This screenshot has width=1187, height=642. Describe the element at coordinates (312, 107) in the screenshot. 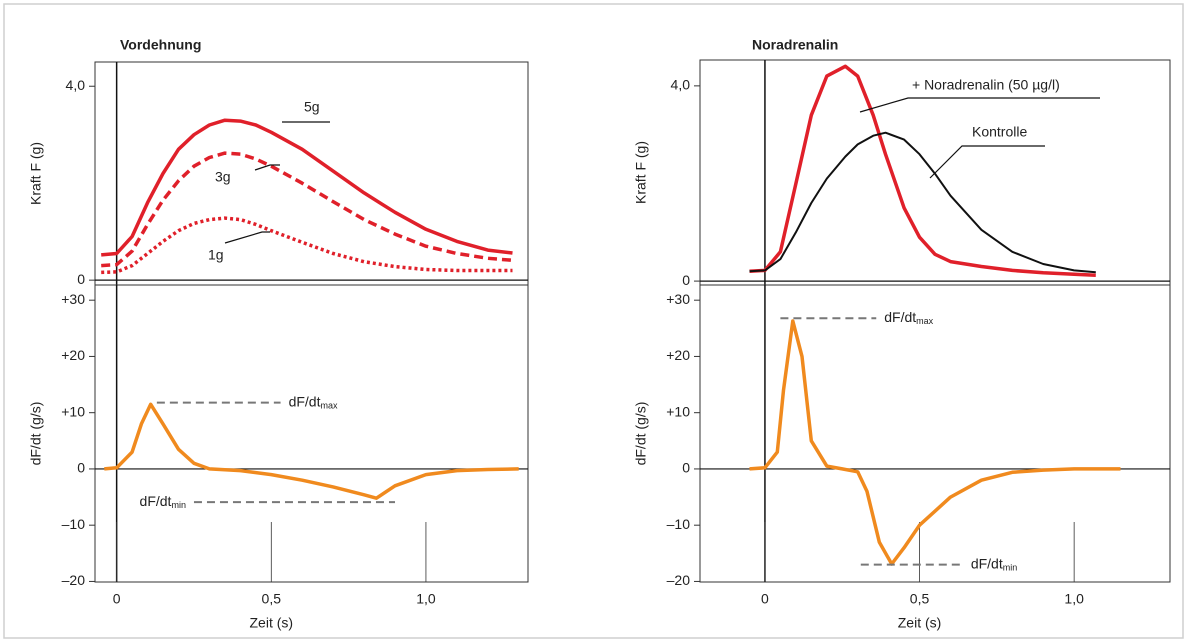

I see `series-label: 5g` at that location.